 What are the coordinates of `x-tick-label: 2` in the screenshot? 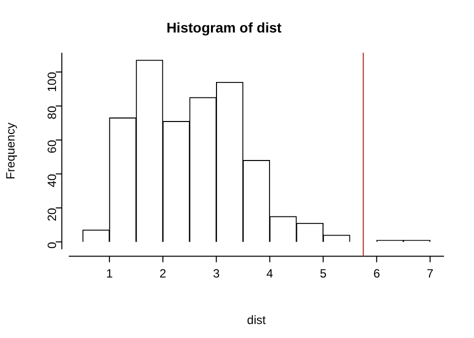 It's located at (163, 273).